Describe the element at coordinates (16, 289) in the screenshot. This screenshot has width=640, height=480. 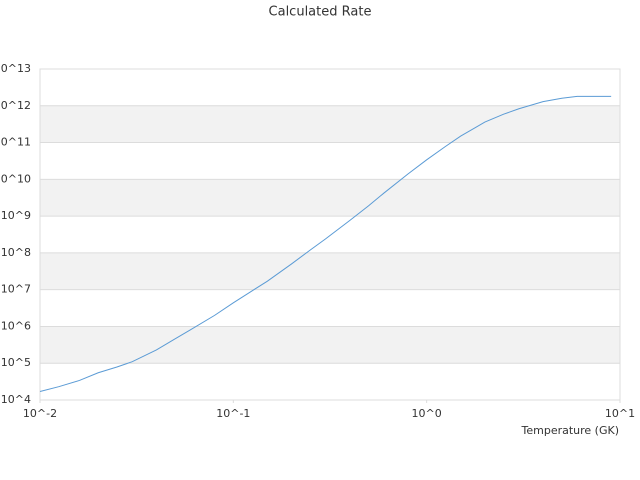
I see `y-tick-label: 10^7` at that location.